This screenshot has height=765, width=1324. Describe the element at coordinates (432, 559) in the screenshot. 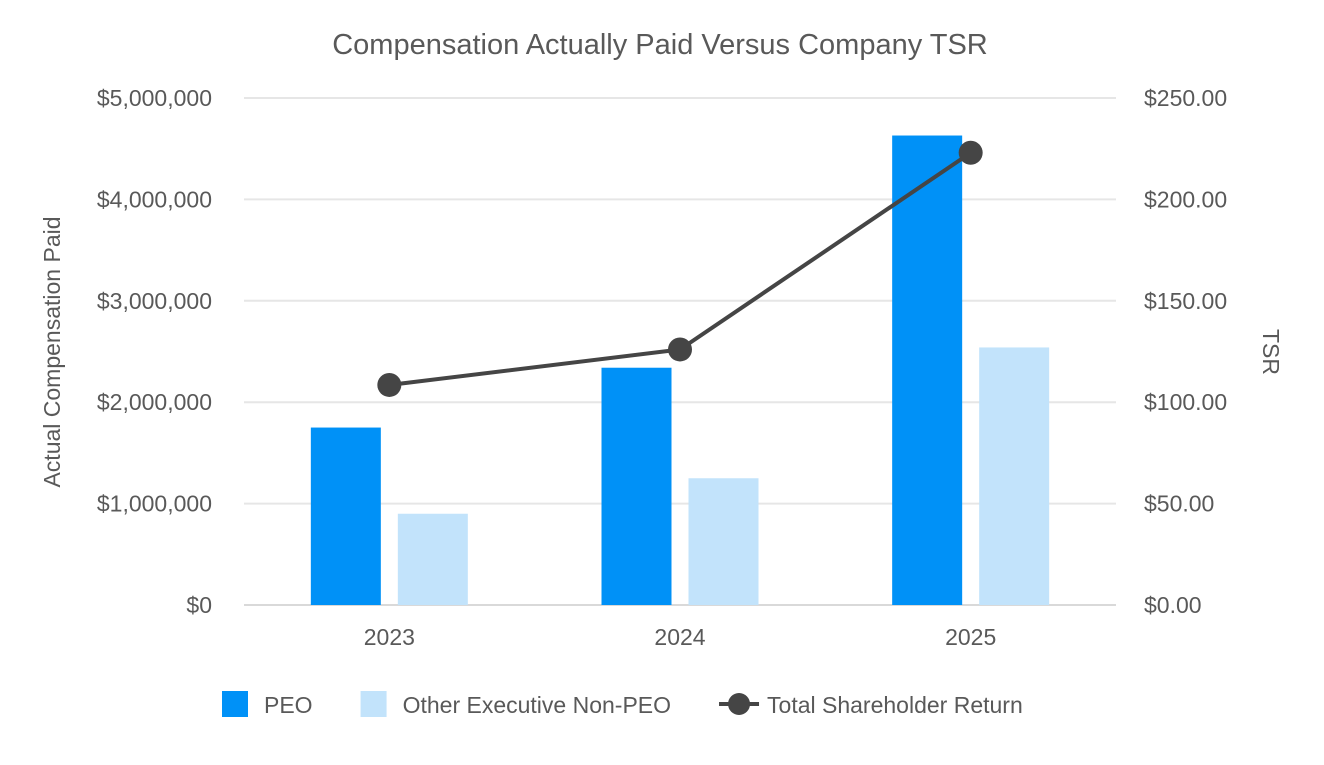

I see `bar-non-peo-2023` at that location.